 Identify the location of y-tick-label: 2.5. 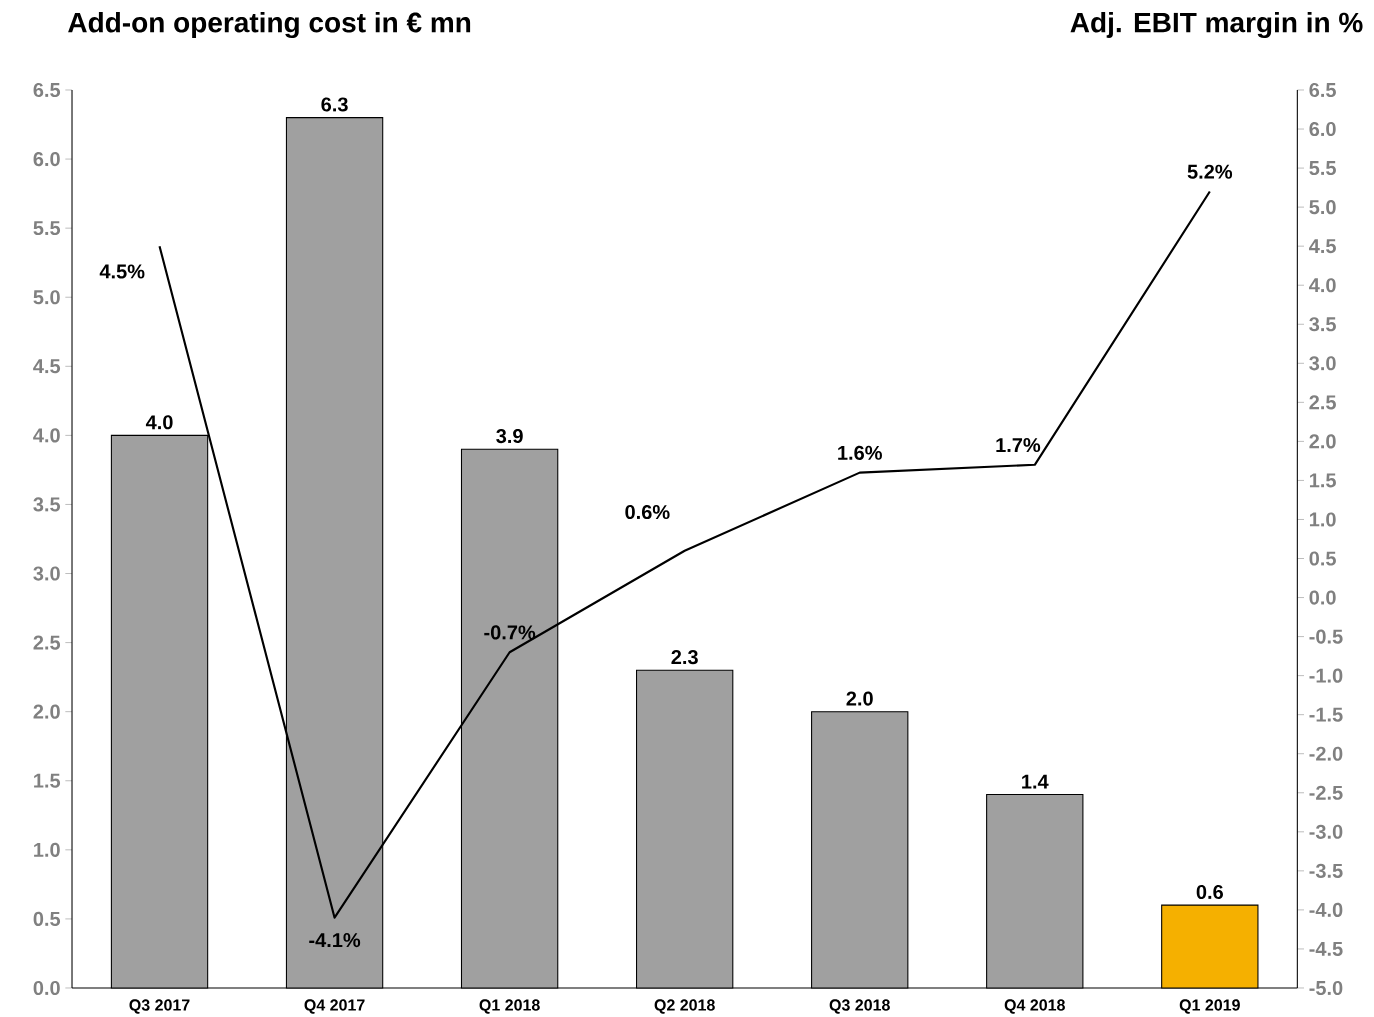
(47, 642).